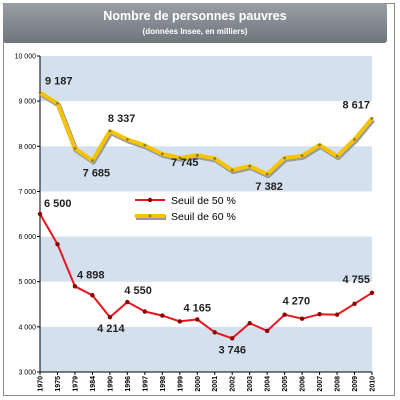  I want to click on y-tick-label: 10 000, so click(26, 57).